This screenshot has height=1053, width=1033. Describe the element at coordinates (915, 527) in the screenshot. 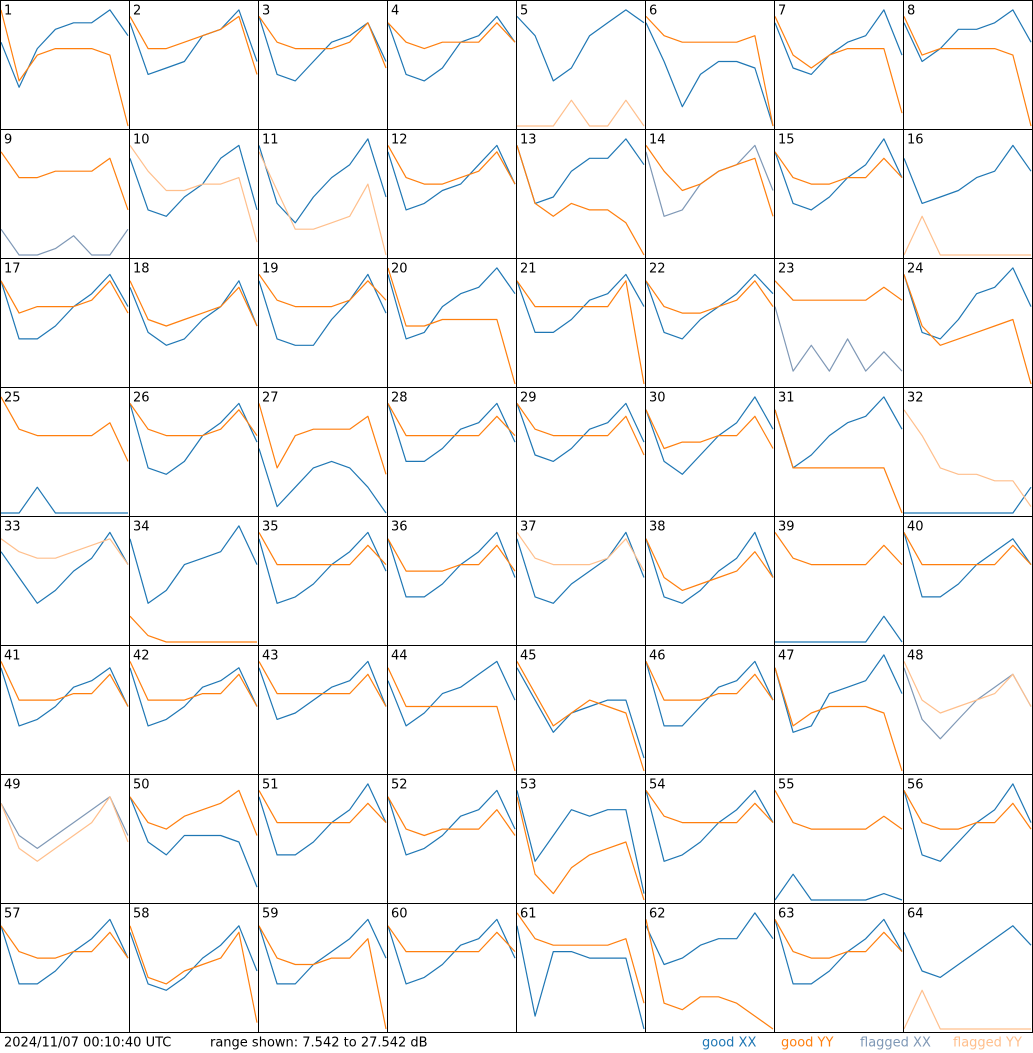

I see `panel-label: 40` at that location.